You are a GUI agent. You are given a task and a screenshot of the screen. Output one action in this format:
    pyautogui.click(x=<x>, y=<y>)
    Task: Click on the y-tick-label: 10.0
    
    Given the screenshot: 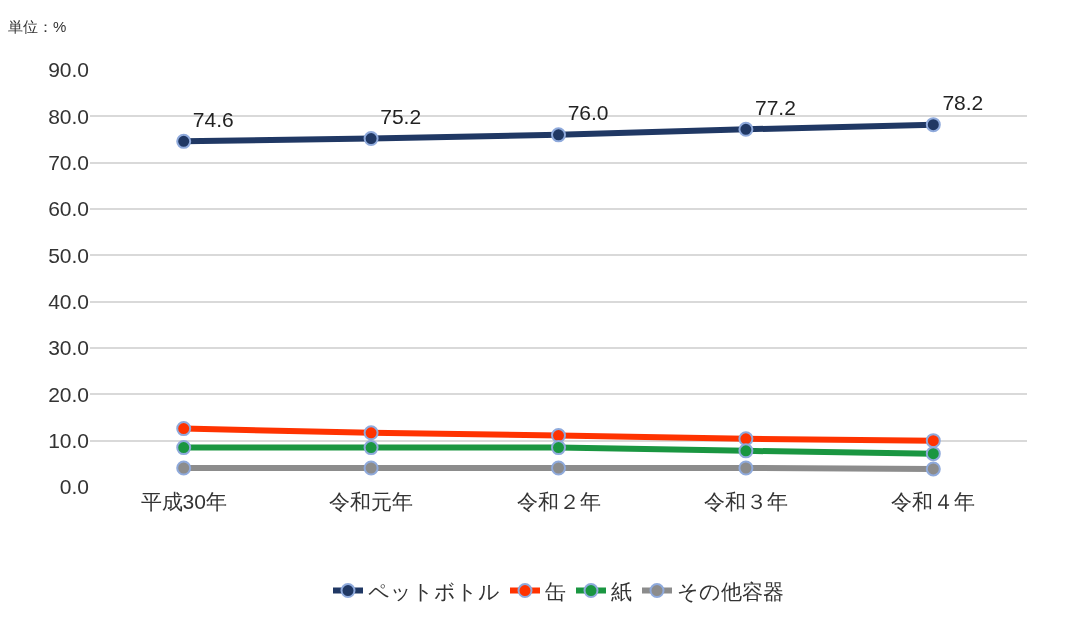 What is the action you would take?
    pyautogui.click(x=68, y=441)
    